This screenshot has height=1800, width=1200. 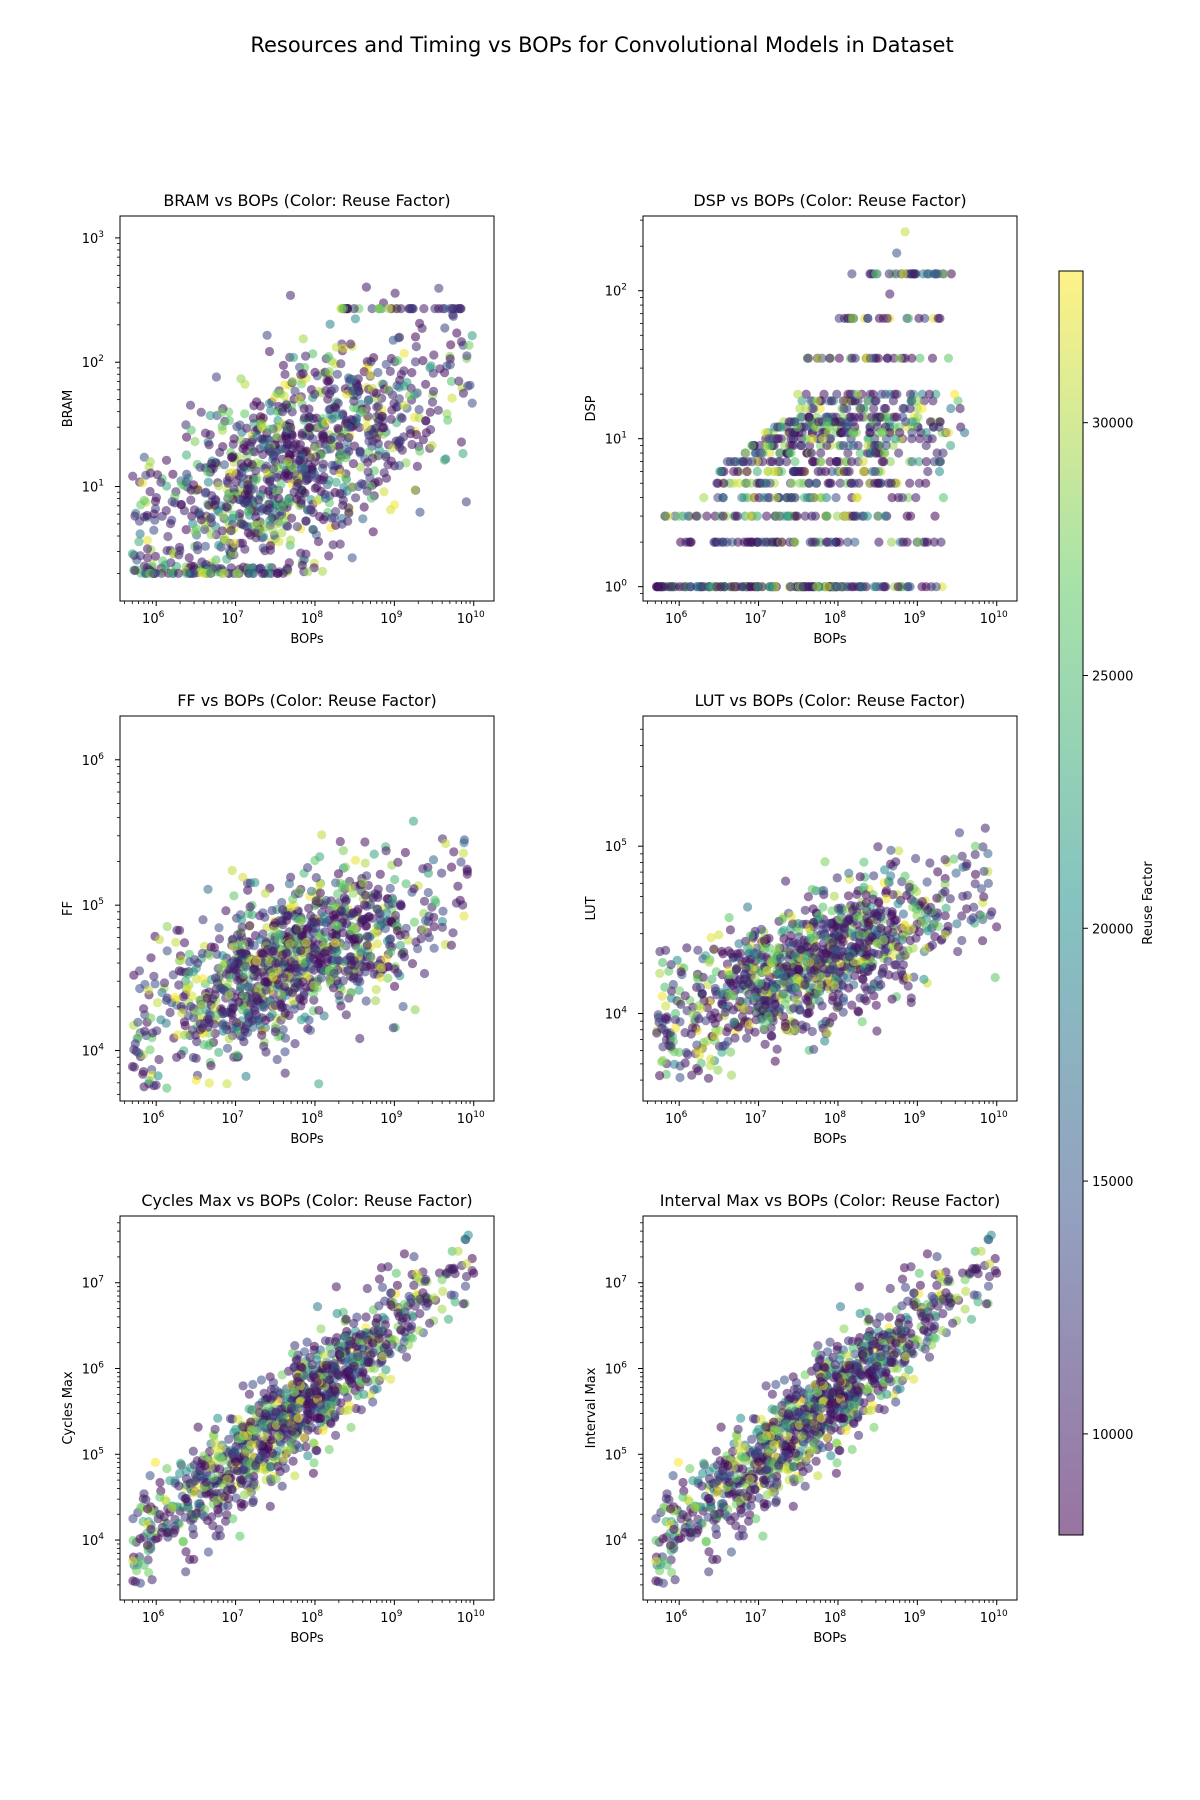 What do you see at coordinates (616, 1014) in the screenshot?
I see `y-tick-label: 104` at bounding box center [616, 1014].